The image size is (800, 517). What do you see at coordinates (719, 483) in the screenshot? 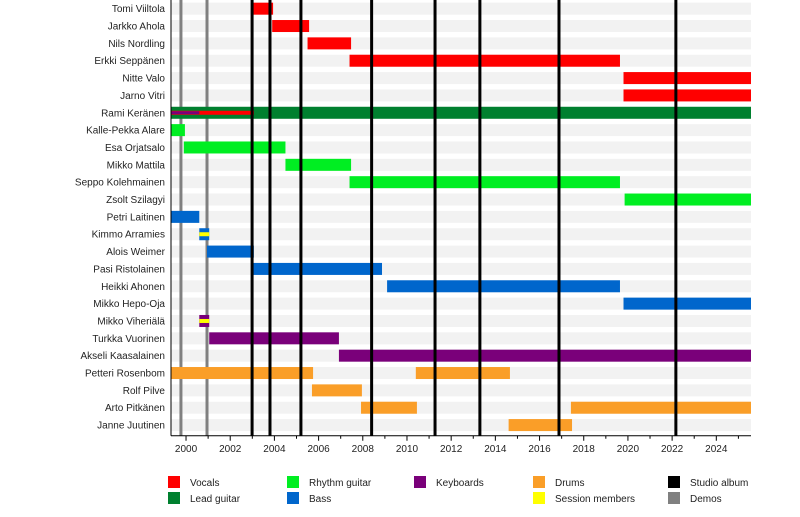
I see `legend-label-studio: Studio album` at bounding box center [719, 483].